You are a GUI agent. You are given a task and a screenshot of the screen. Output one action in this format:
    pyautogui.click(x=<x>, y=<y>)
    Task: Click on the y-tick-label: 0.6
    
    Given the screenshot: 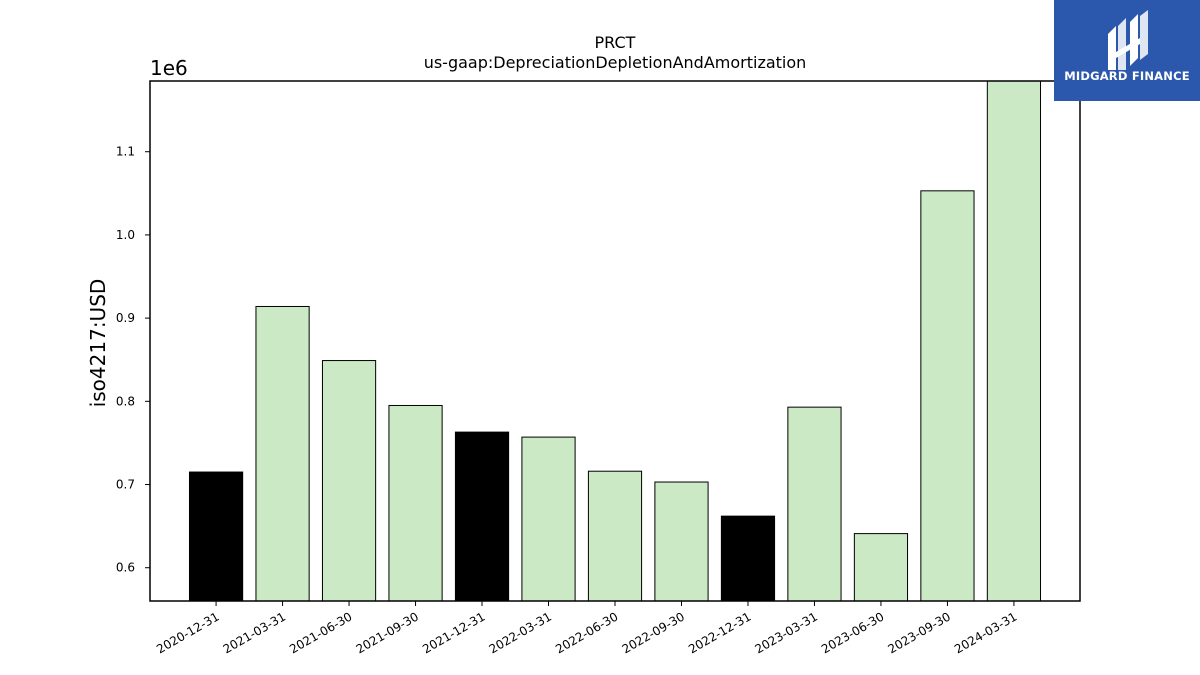 What is the action you would take?
    pyautogui.click(x=125, y=568)
    